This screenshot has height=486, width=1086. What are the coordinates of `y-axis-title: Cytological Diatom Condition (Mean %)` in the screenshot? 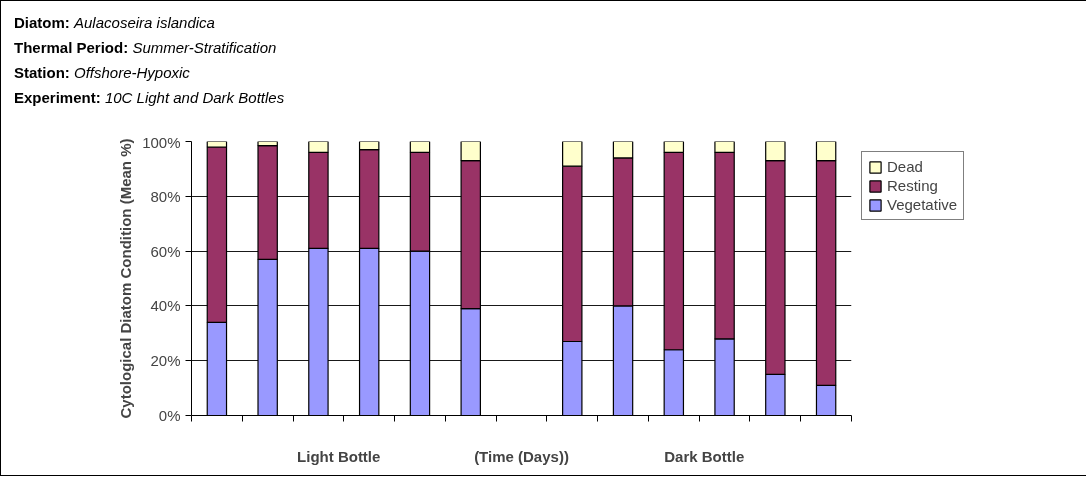 It's located at (126, 278).